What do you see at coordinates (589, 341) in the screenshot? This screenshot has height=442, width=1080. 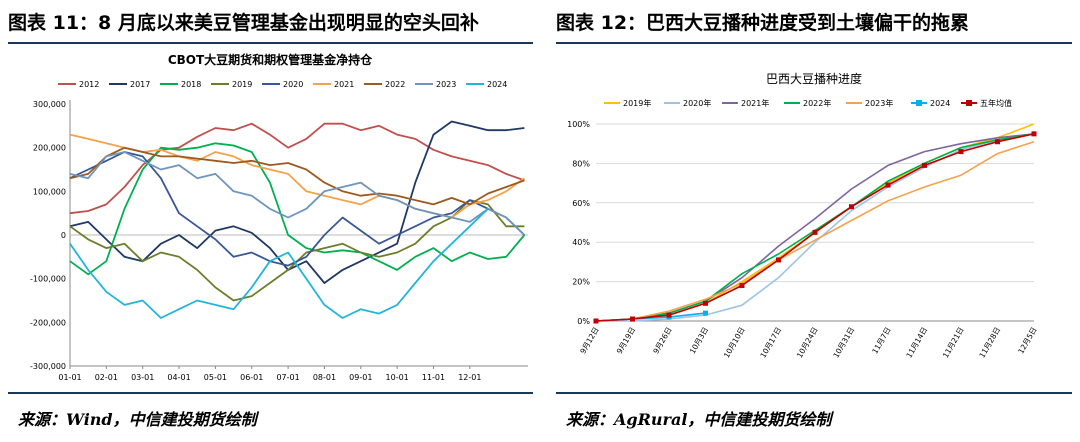 I see `x-tick-label: 9月12日` at bounding box center [589, 341].